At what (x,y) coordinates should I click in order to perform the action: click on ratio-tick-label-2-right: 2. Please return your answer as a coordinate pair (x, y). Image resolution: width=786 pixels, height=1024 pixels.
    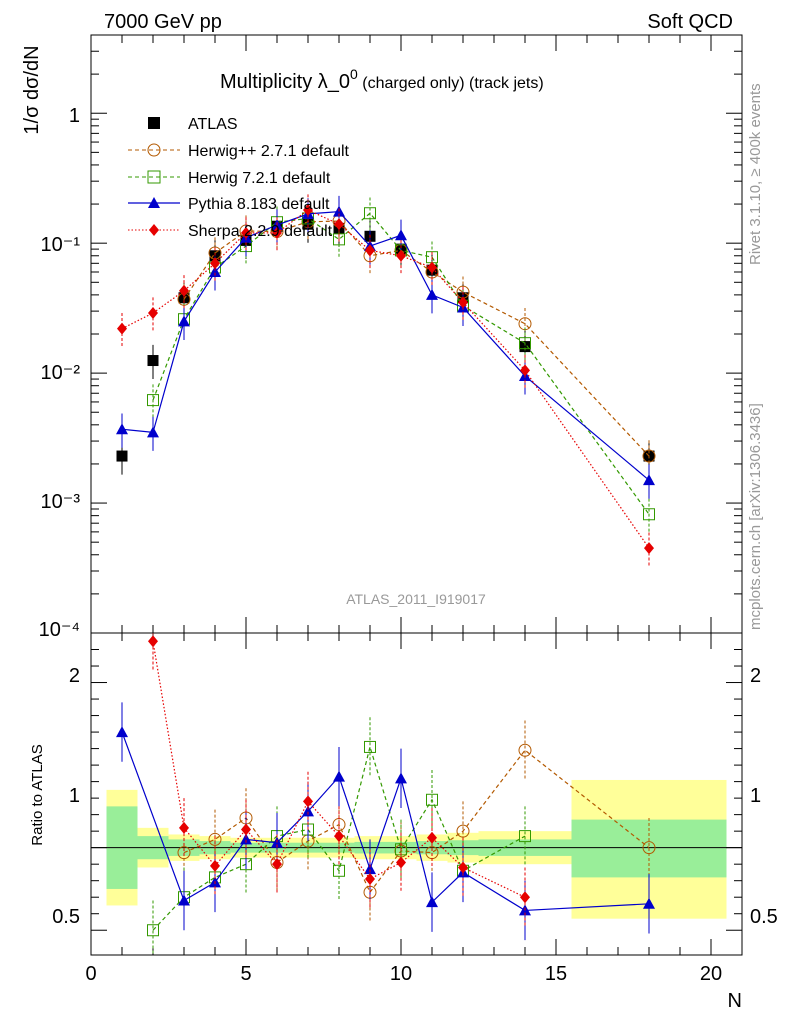
    Looking at the image, I should click on (755, 676).